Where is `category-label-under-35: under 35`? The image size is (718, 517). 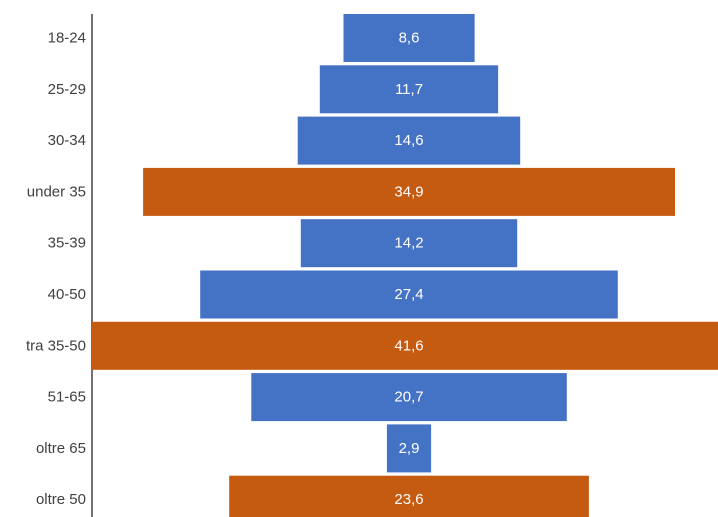
category-label-under-35: under 35 is located at coordinates (56, 191).